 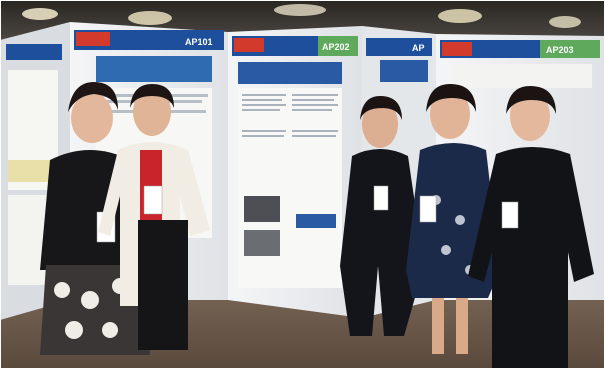 I want to click on board-4-code: AP203, so click(x=560, y=50).